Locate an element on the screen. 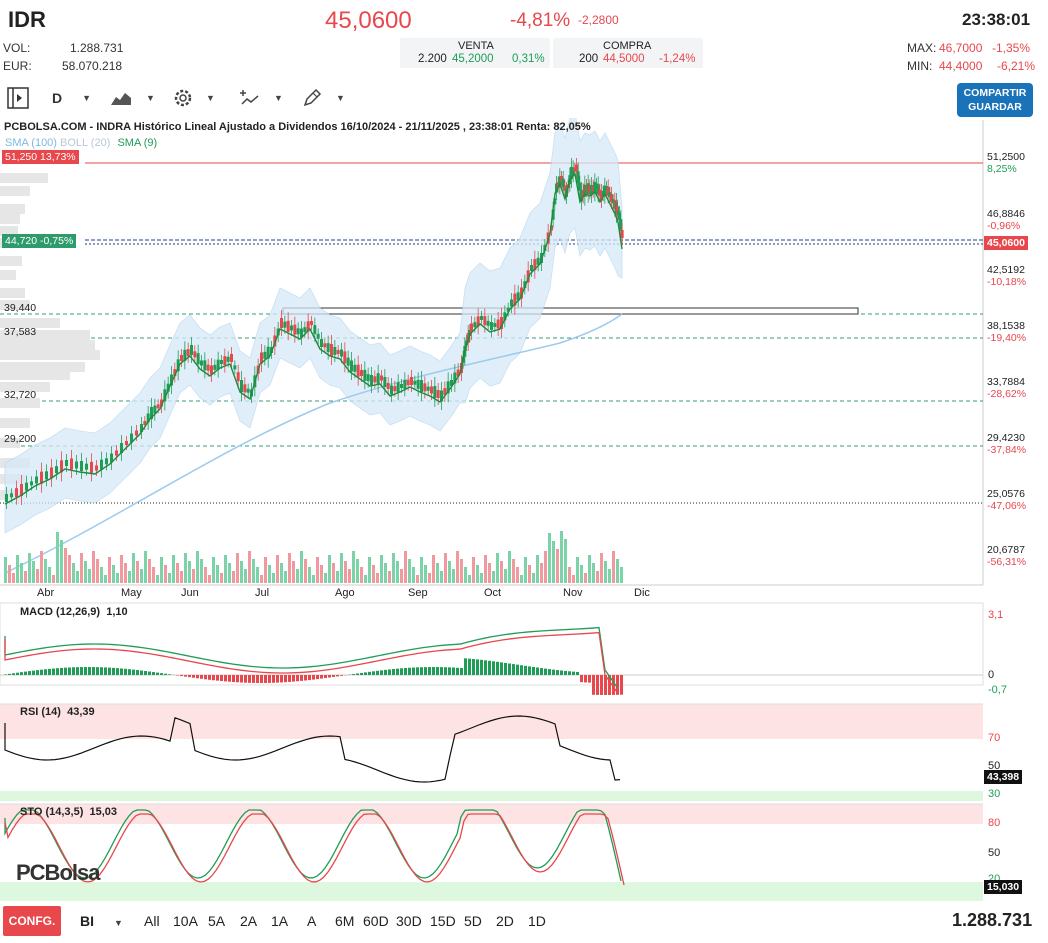 This screenshot has height=943, width=1048. min-pct: -6,21% is located at coordinates (1016, 66).